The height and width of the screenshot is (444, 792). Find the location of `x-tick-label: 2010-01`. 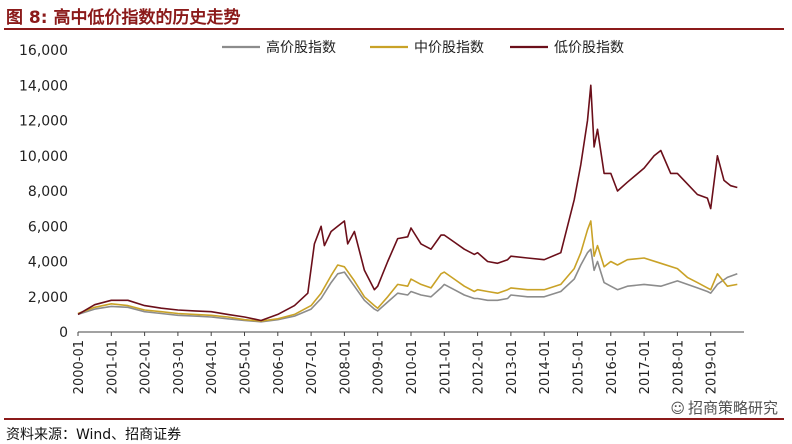

x-tick-label: 2010-01 is located at coordinates (412, 367).